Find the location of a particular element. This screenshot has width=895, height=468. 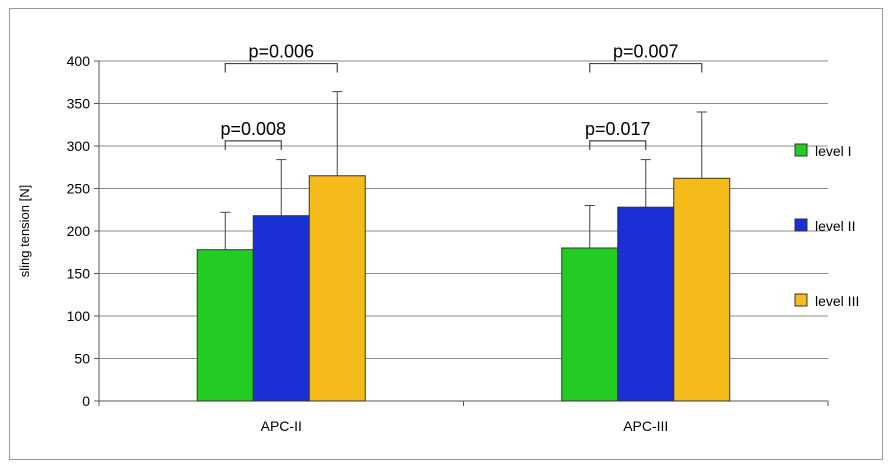

legend-label: level II is located at coordinates (835, 226).